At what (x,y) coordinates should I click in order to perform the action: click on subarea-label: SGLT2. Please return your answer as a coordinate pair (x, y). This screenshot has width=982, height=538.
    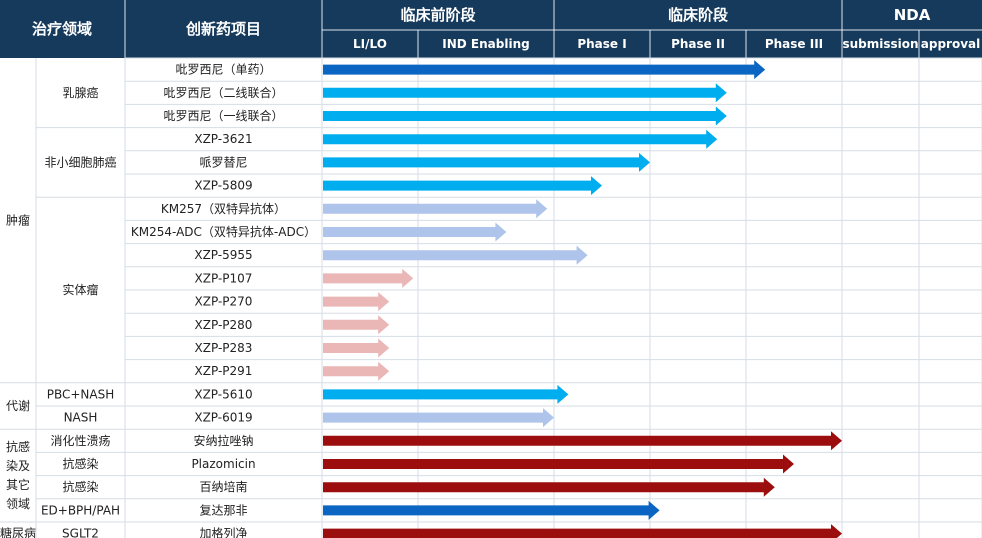
    Looking at the image, I should click on (80, 532).